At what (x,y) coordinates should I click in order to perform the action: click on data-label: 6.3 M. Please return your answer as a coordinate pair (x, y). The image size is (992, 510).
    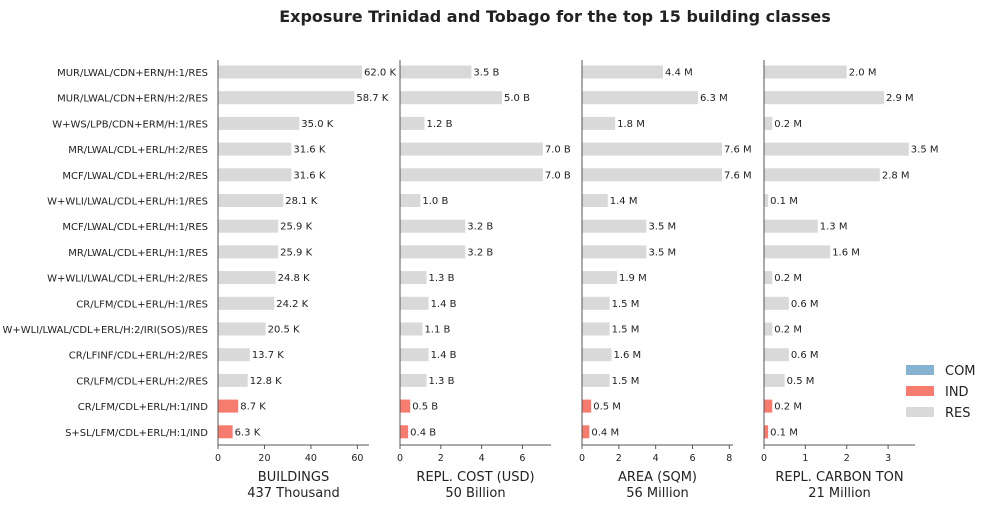
    Looking at the image, I should click on (714, 98).